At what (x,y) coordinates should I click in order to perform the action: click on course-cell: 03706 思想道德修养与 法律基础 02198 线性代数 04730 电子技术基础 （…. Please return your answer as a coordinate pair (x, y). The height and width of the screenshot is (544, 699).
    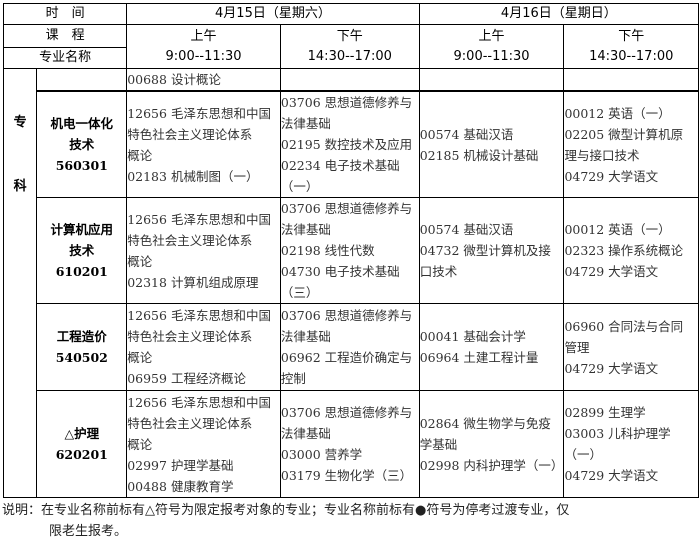
    Looking at the image, I should click on (349, 250).